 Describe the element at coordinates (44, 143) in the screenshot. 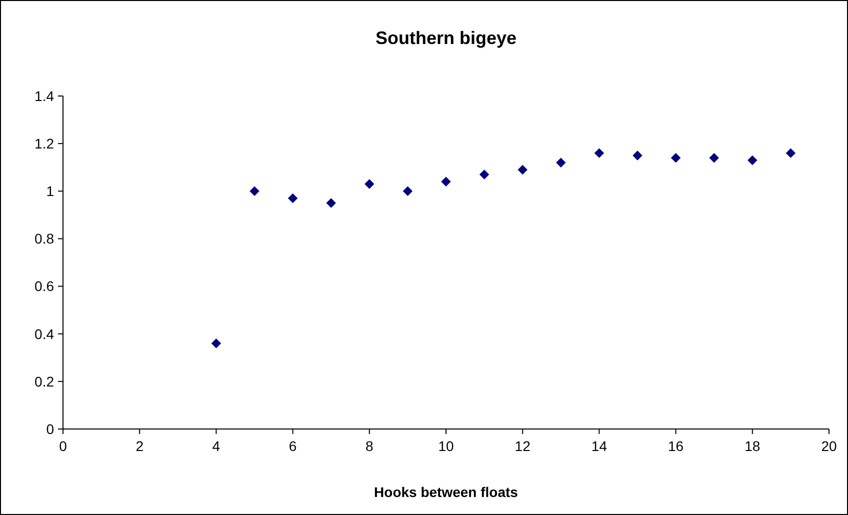

I see `y-tick-label: 1.2` at that location.